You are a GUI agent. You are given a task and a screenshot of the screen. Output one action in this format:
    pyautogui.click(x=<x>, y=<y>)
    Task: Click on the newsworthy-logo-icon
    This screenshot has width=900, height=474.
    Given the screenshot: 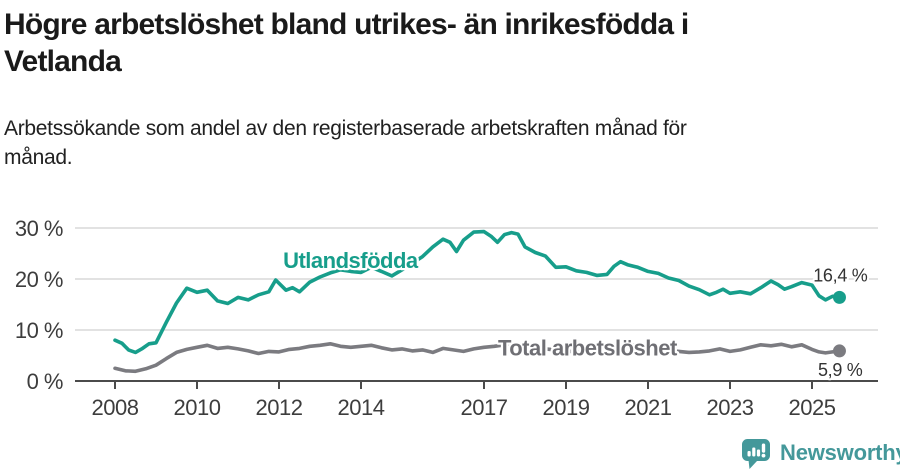 What is the action you would take?
    pyautogui.click(x=756, y=454)
    